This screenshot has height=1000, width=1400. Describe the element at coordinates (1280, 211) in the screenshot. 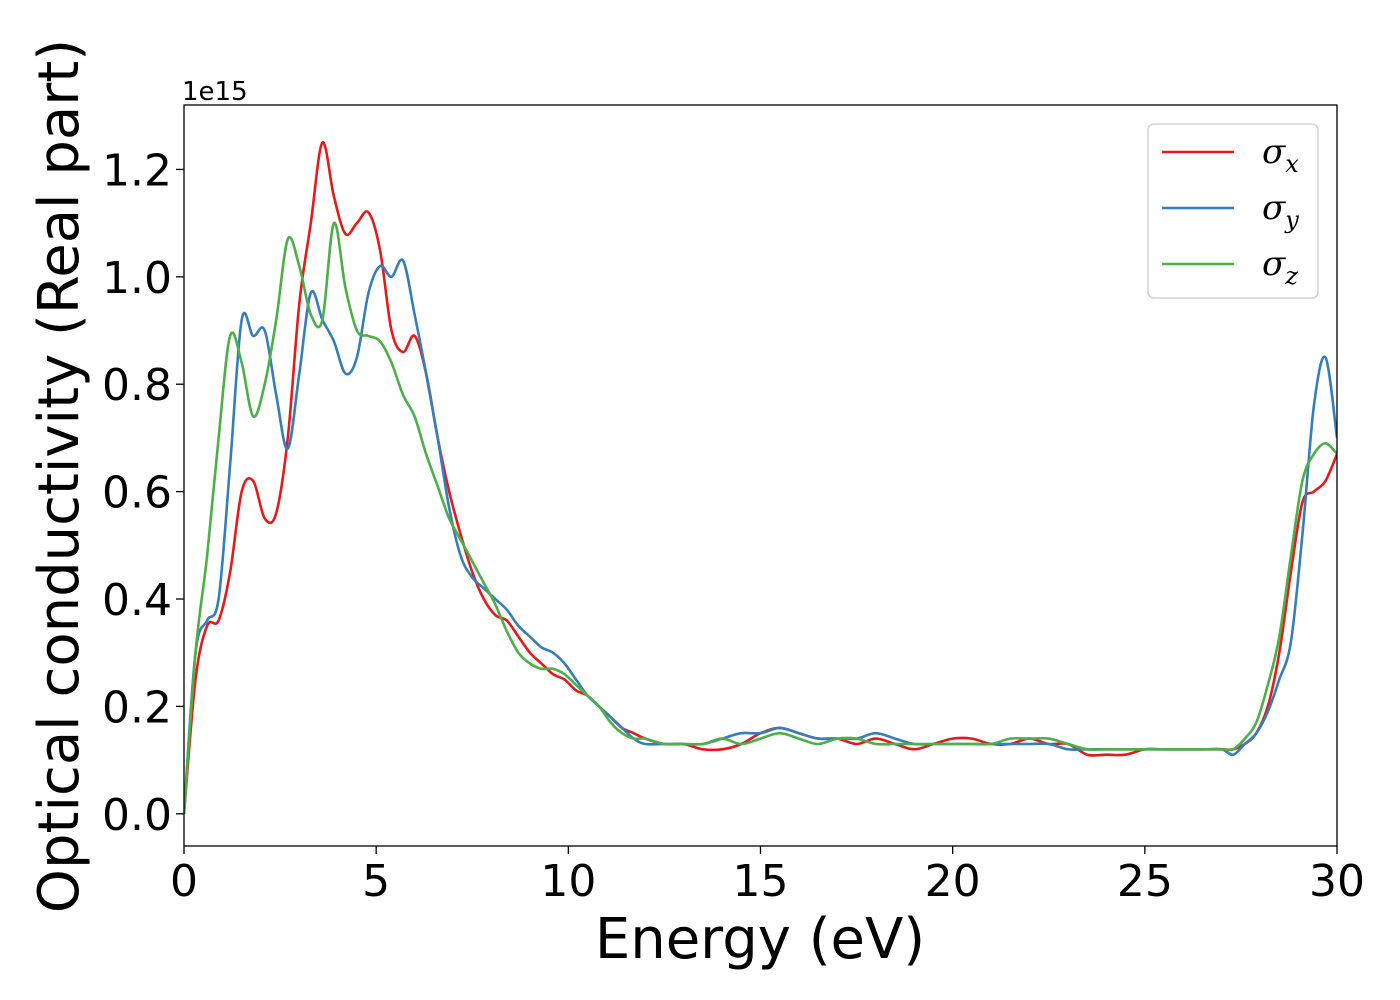

I see `legend-label: σy` at that location.